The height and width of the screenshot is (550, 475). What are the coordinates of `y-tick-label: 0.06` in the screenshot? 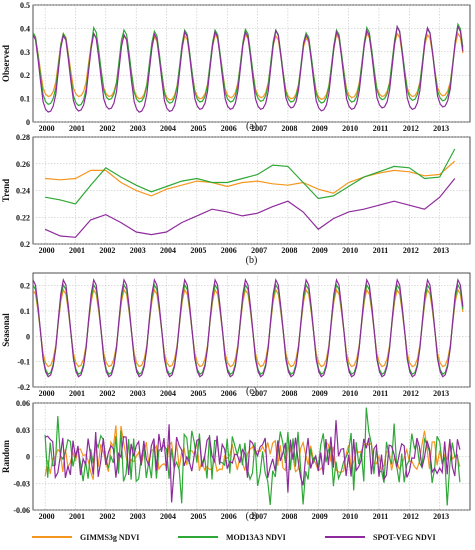 It's located at (23, 403).